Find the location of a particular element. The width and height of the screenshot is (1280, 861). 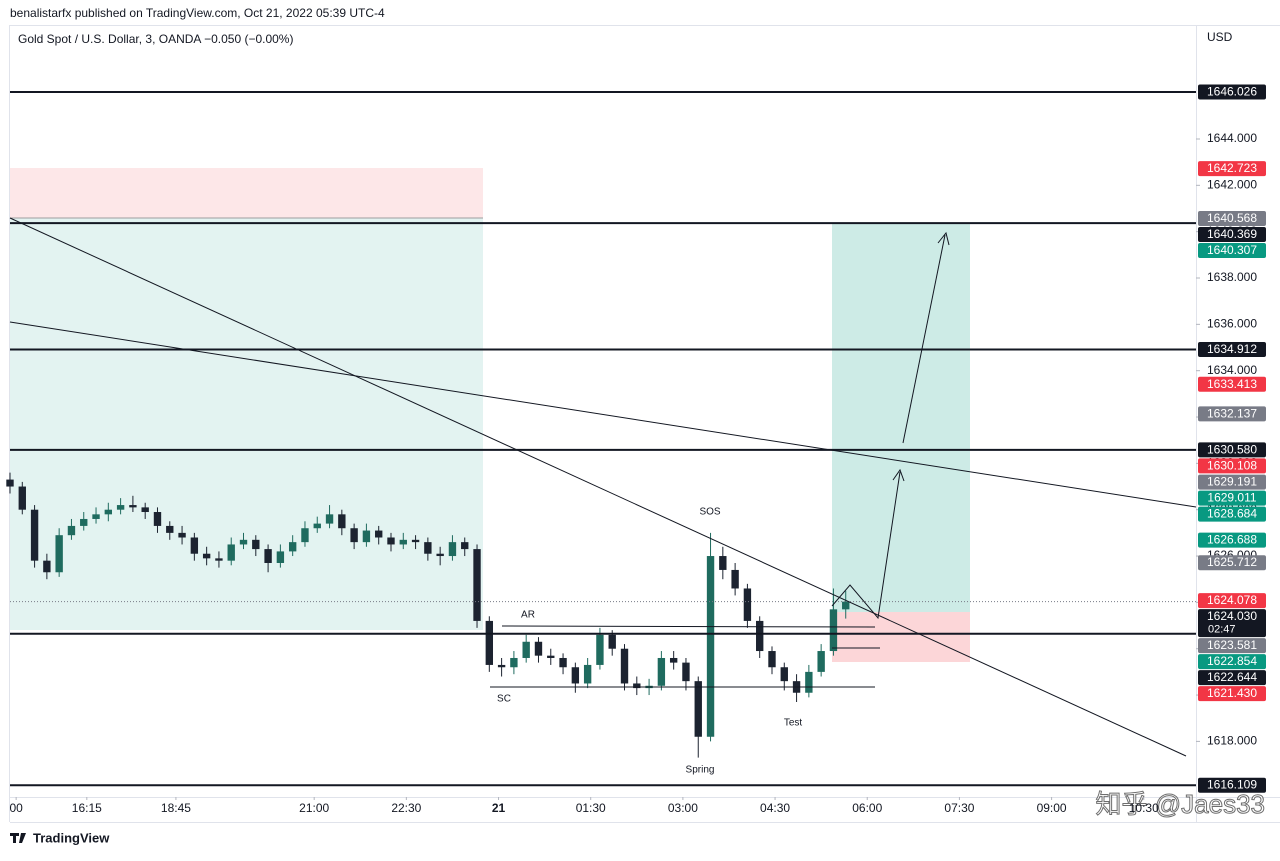

y-tick-label: 1642.000 is located at coordinates (1232, 185).